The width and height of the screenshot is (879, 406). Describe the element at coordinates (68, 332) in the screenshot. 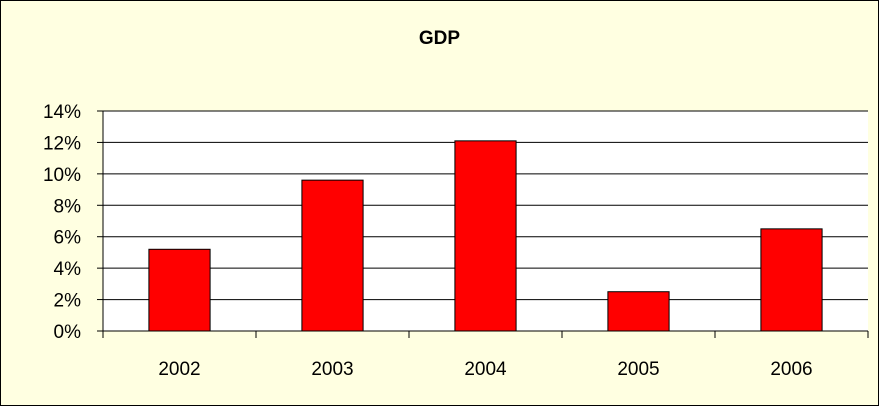

I see `y-tick-label: 0%` at that location.